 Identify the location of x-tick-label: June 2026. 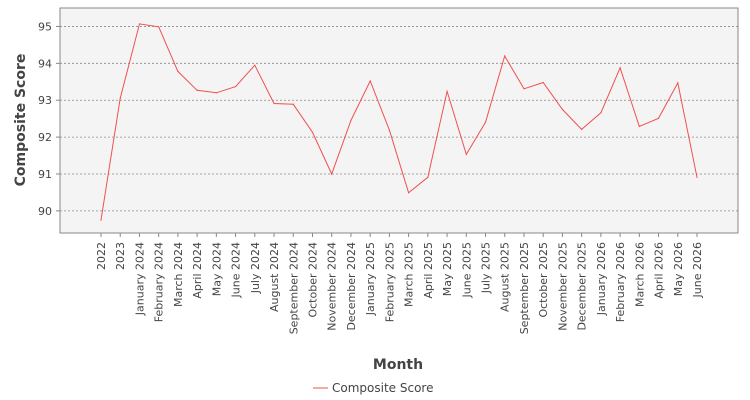
(697, 270).